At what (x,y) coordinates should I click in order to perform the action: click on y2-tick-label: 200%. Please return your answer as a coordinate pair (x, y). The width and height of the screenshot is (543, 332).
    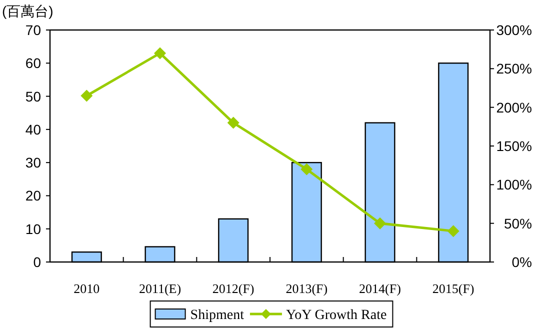
    Looking at the image, I should click on (514, 107).